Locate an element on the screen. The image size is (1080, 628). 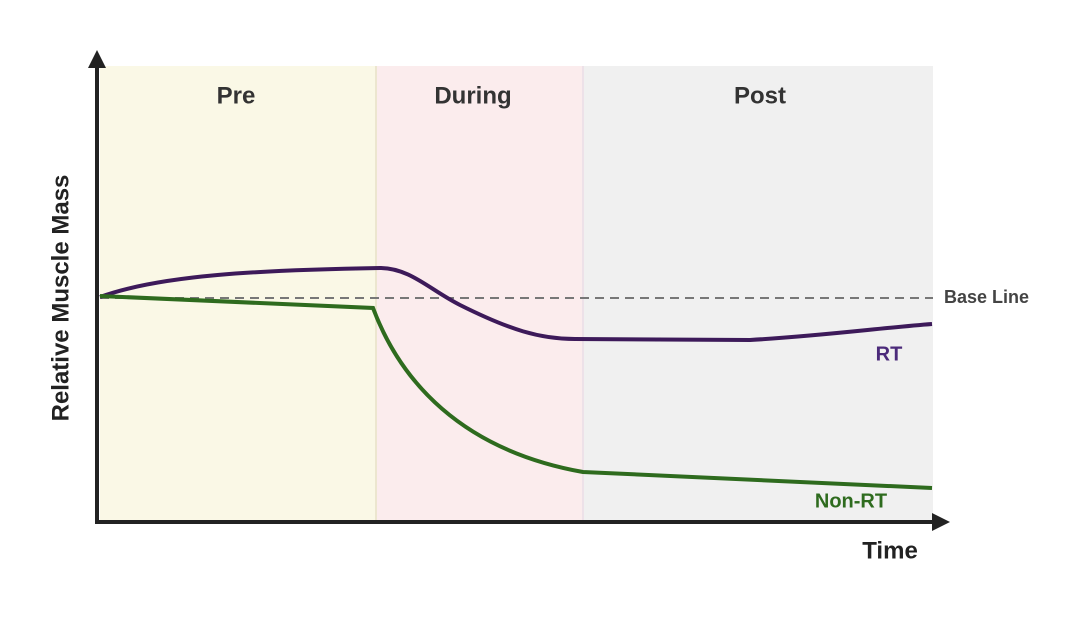
x-axis-label: Time is located at coordinates (890, 550).